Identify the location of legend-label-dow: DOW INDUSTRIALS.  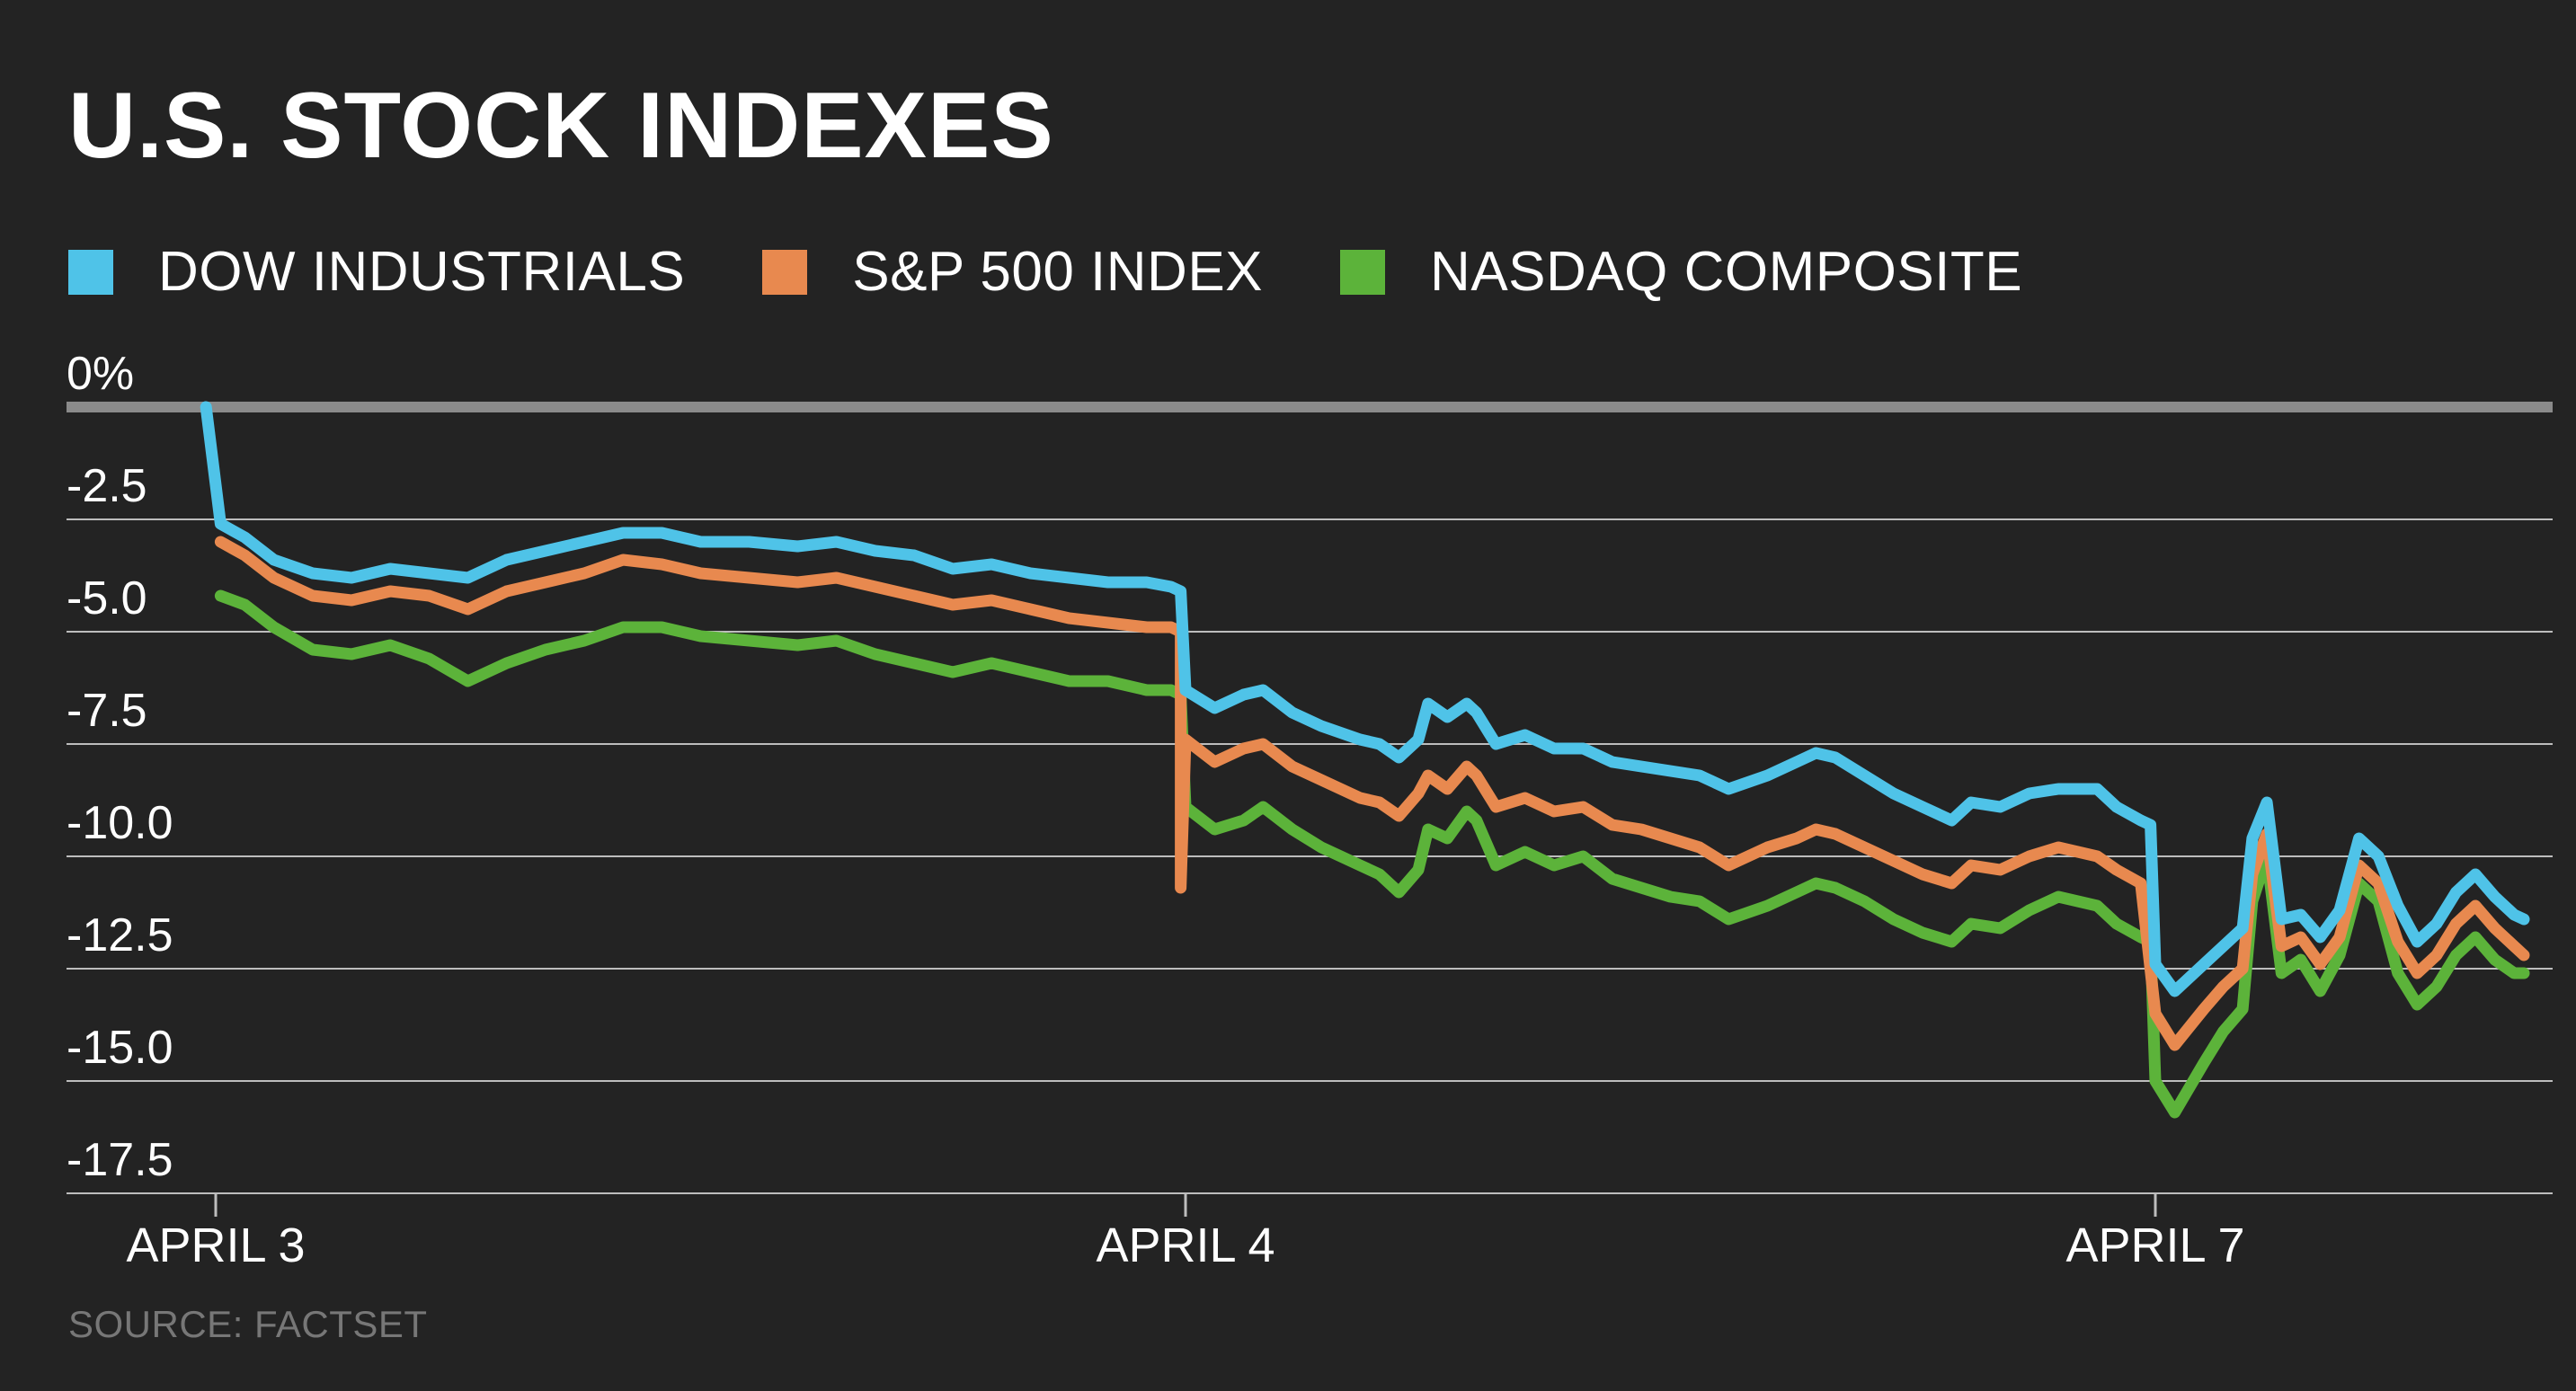
(422, 272).